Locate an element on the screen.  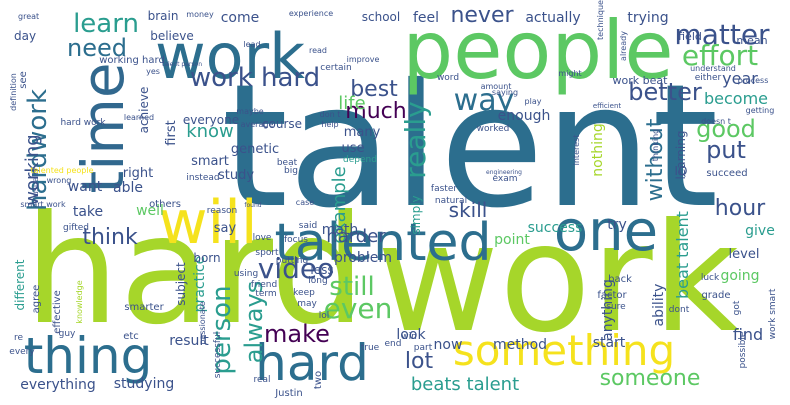
cloud-word-think: think is located at coordinates (110, 237).